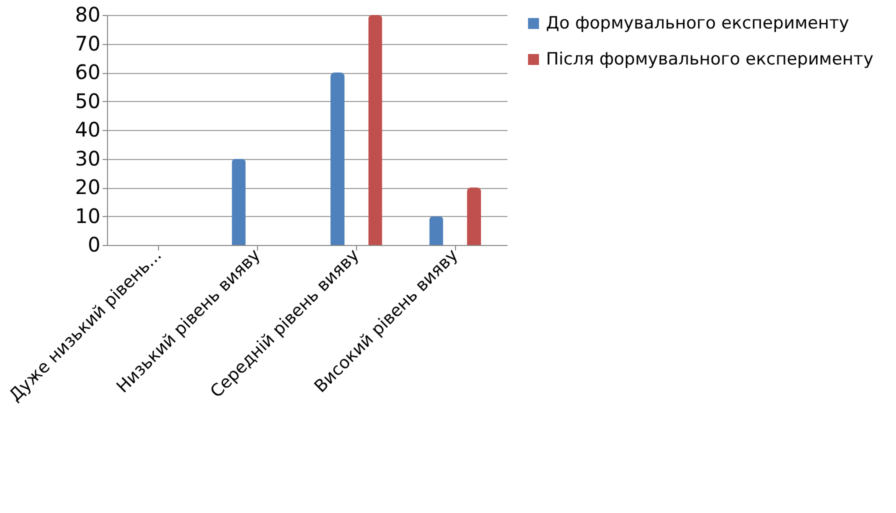 The width and height of the screenshot is (896, 513). What do you see at coordinates (710, 60) in the screenshot?
I see `legend-label: Після формувального експерименту` at bounding box center [710, 60].